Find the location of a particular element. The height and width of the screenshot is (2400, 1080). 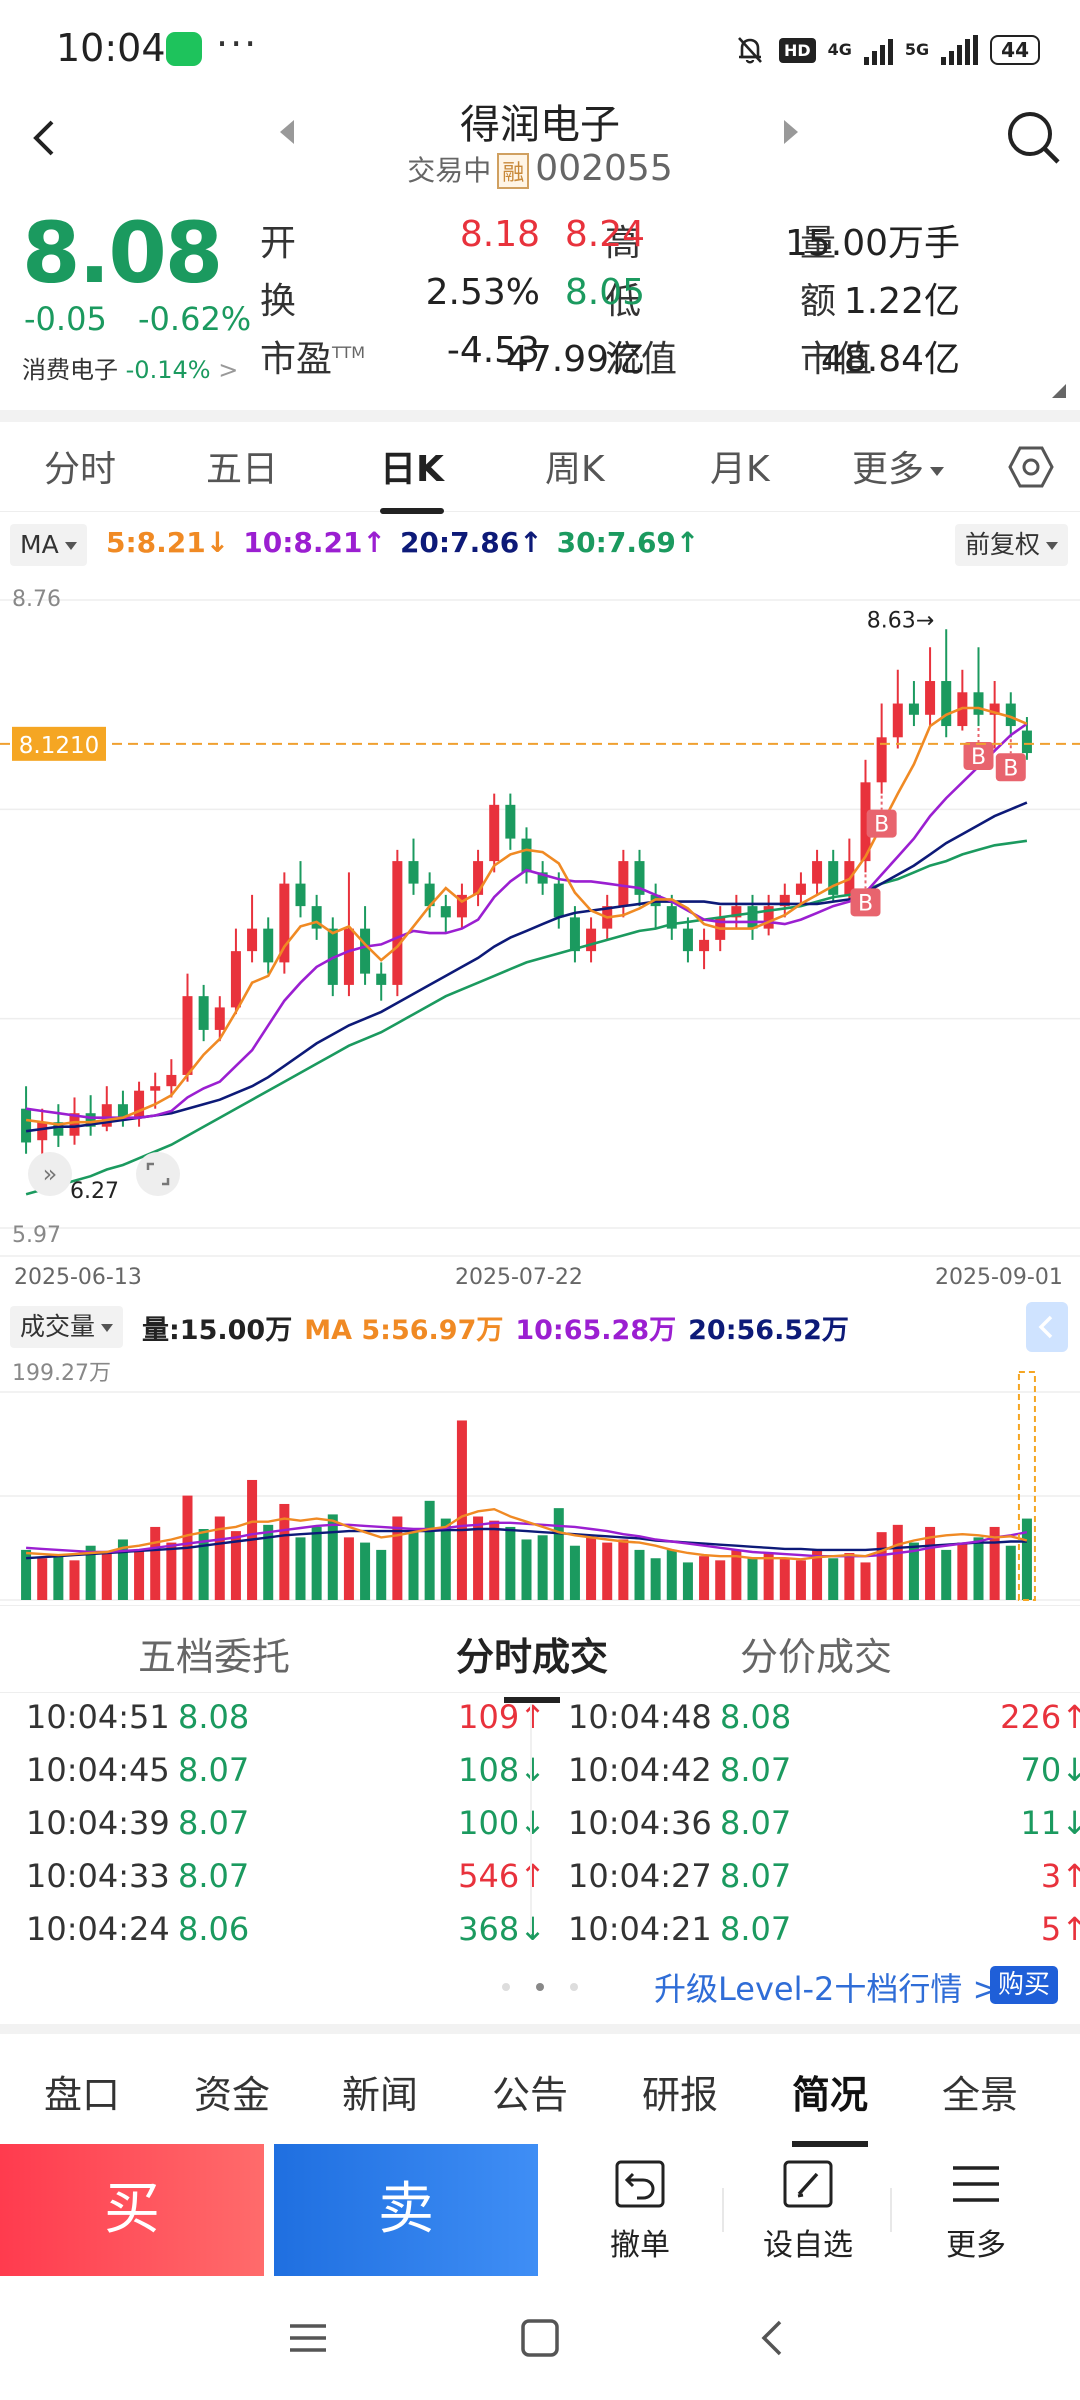

ma-values: 5:8.21↓ 10:8.21↑ 20:7.86↑ 30:7.69↑ is located at coordinates (409, 542).